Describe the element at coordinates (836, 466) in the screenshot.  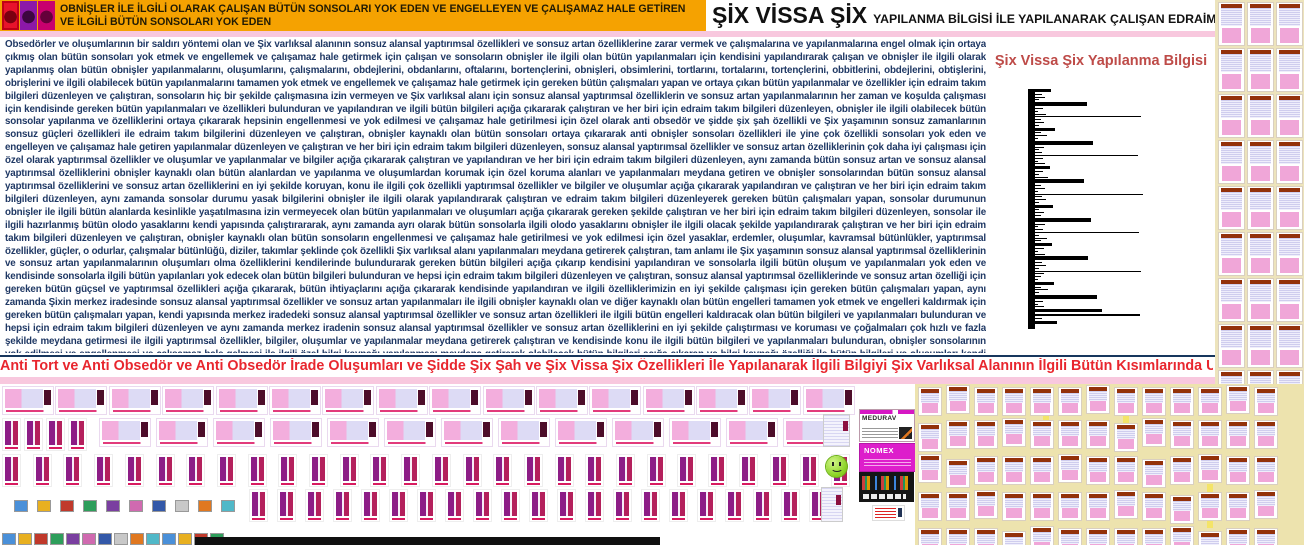
I see `smiley-face-icon` at that location.